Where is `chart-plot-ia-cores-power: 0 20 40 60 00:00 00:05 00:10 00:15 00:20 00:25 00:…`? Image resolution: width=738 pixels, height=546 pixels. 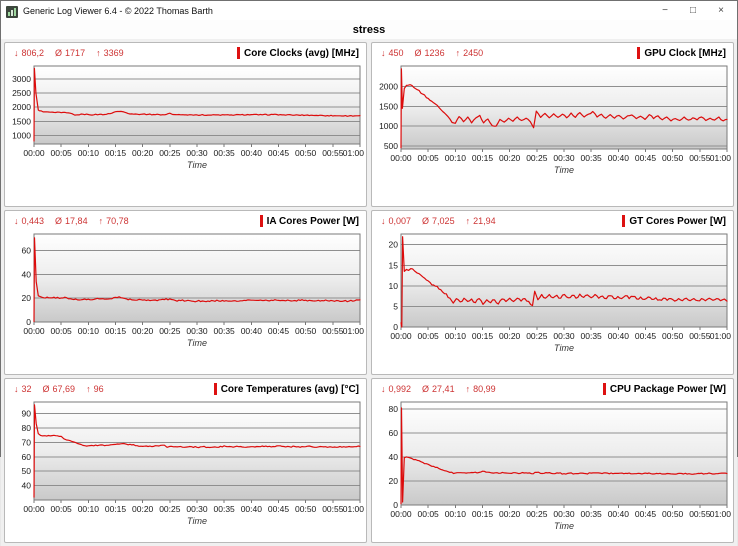
chart-plot-ia-cores-power: 0 20 40 60 00:00 00:05 00:10 00:15 00:20 00:25 00:… is located at coordinates (185, 302).